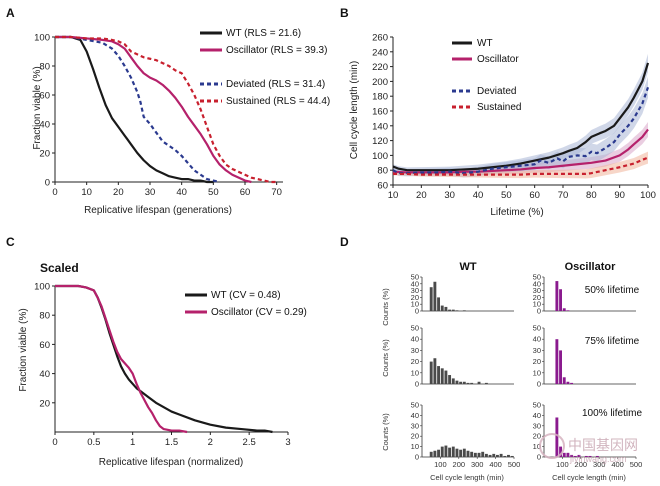  I want to click on confidence-band, so click(520, 127).